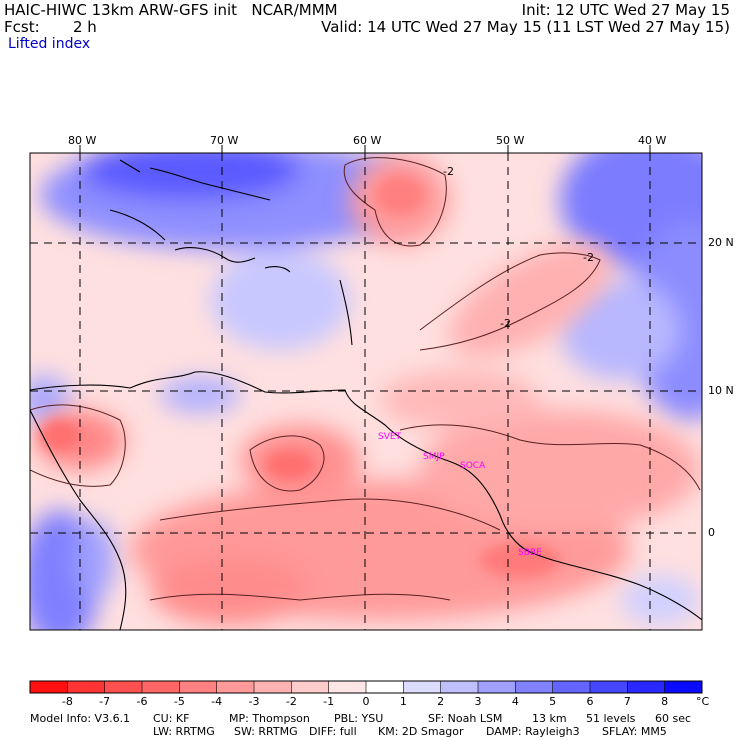 This screenshot has height=740, width=740. What do you see at coordinates (515, 701) in the screenshot?
I see `colorbar-tick-label: 4` at bounding box center [515, 701].